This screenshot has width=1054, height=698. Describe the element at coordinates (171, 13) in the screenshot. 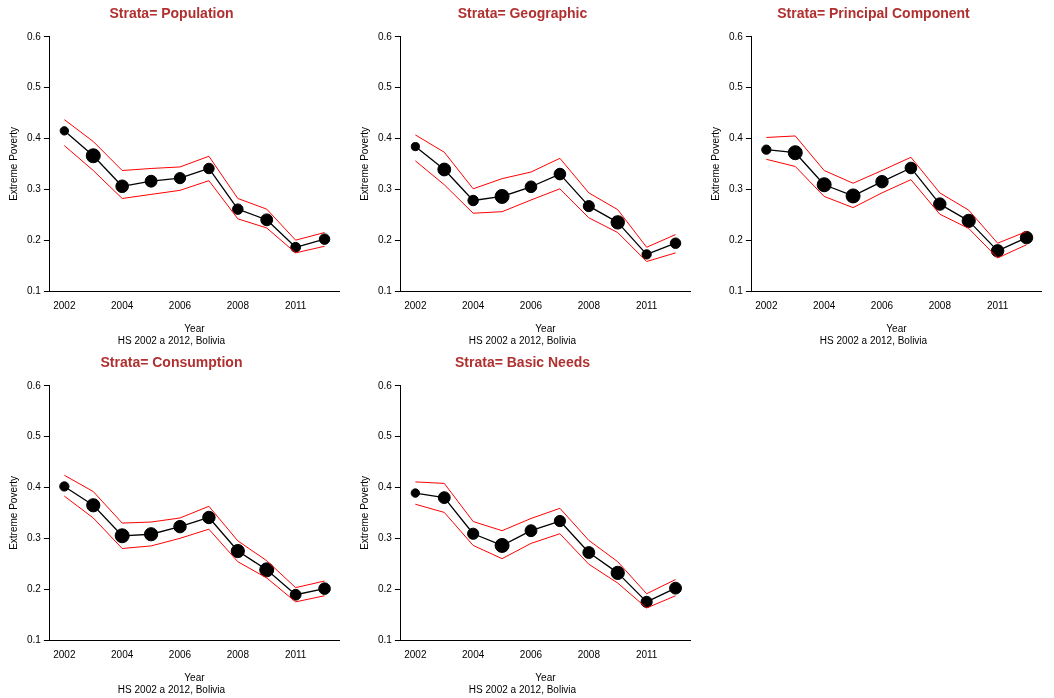

I see `chart-title: Strata= Population` at that location.